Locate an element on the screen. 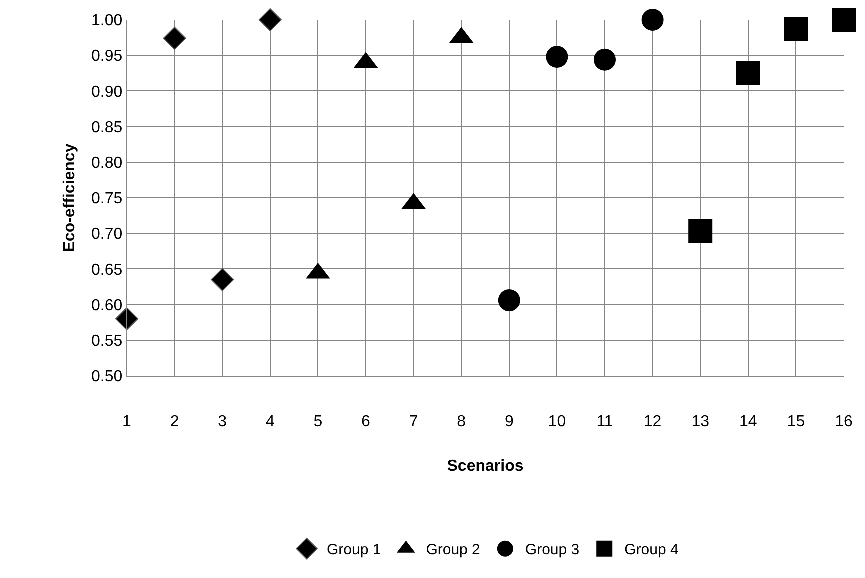 The width and height of the screenshot is (865, 578). x-tick-label: 7 is located at coordinates (413, 421).